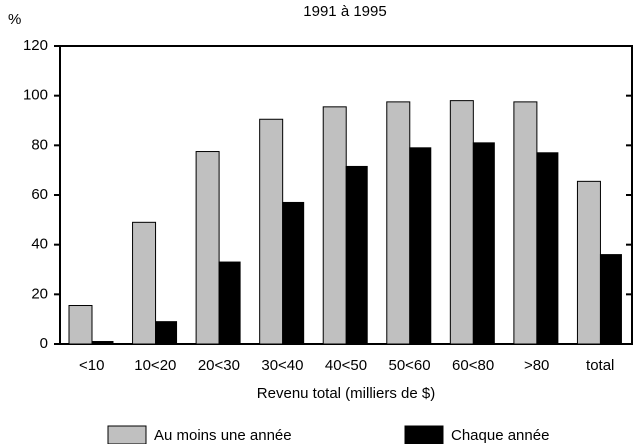 This screenshot has height=444, width=644. I want to click on x-tick-label: 30<40, so click(282, 365).